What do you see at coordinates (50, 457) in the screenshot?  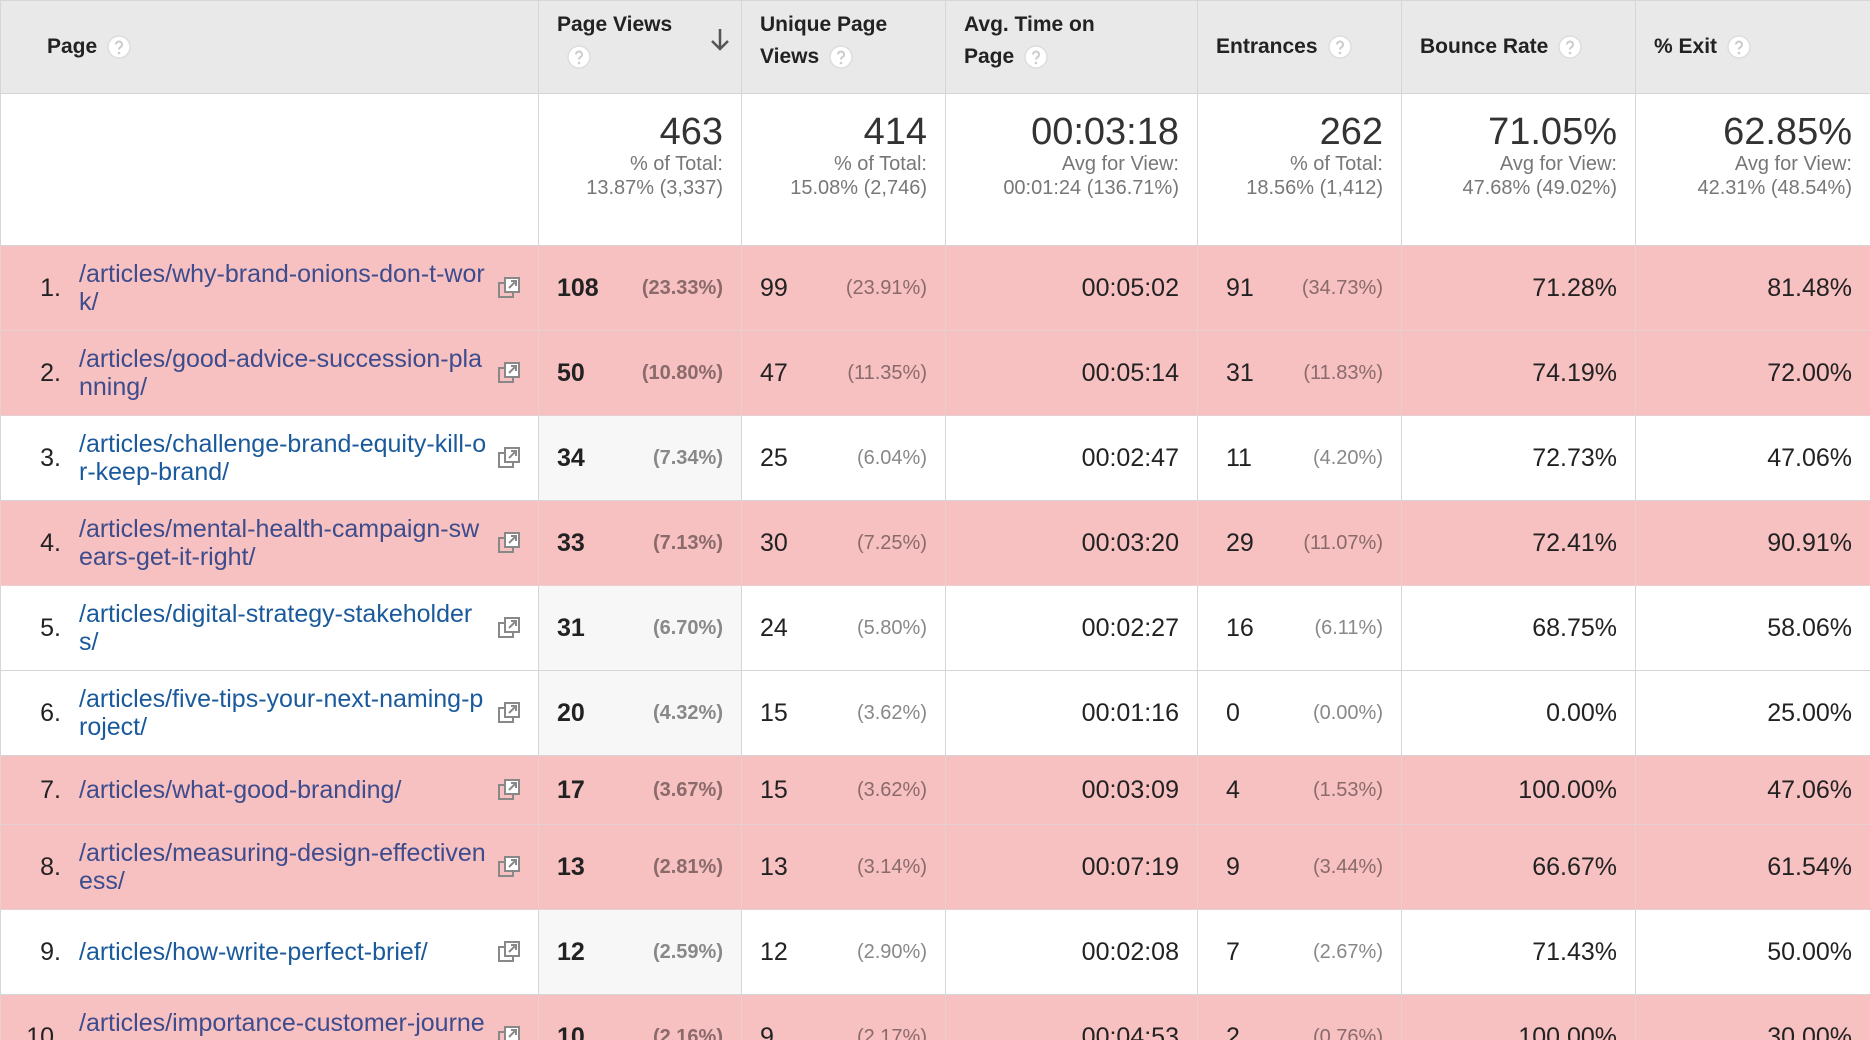 I see `rank: 3.` at bounding box center [50, 457].